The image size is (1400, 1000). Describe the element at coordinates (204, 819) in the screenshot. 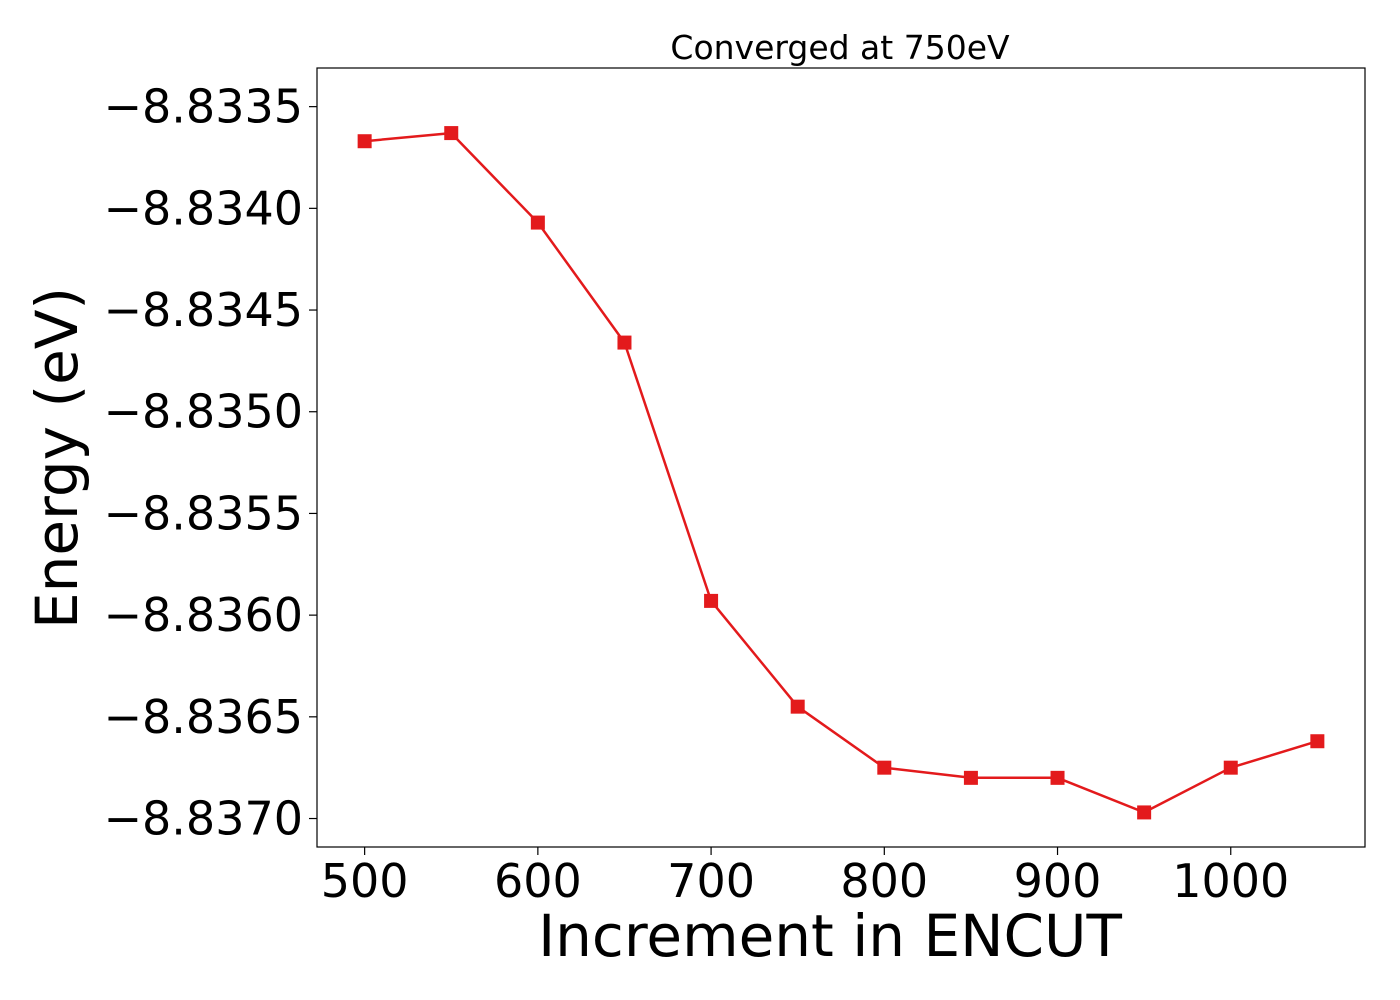

I see `y-tick-label: −8.8370` at that location.